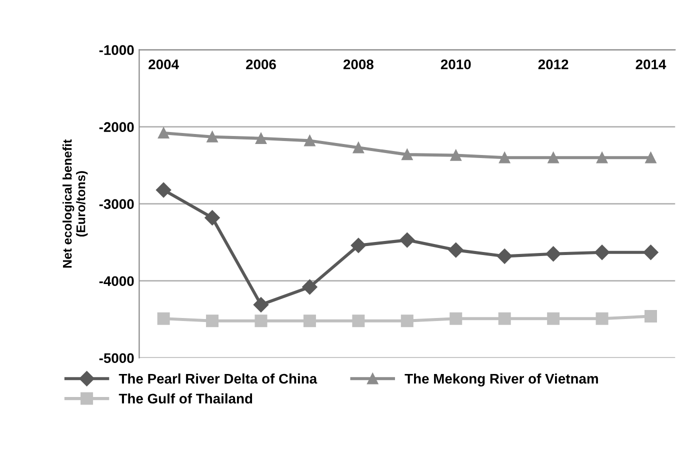 The width and height of the screenshot is (696, 453). Describe the element at coordinates (116, 50) in the screenshot. I see `y-tick-label: -1000` at that location.